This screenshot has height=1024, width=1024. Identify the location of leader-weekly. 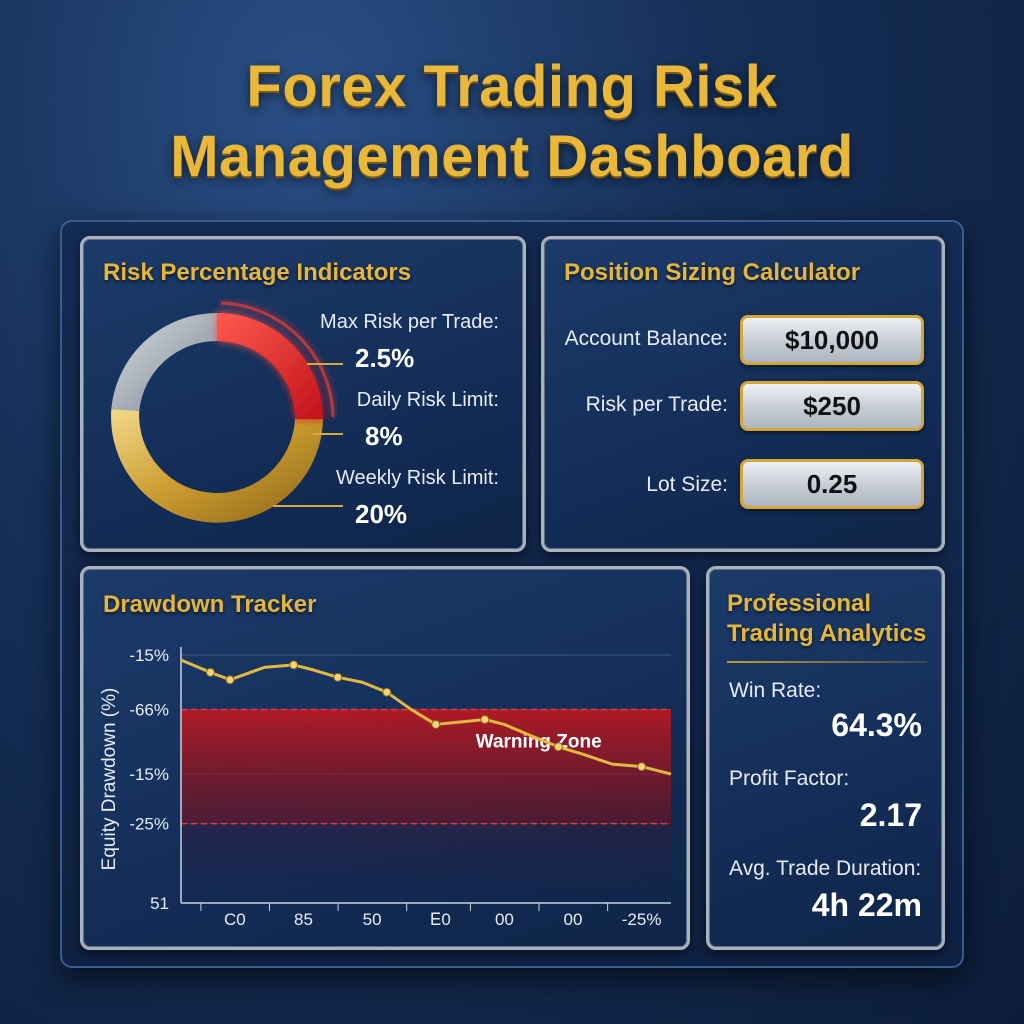
(308, 506).